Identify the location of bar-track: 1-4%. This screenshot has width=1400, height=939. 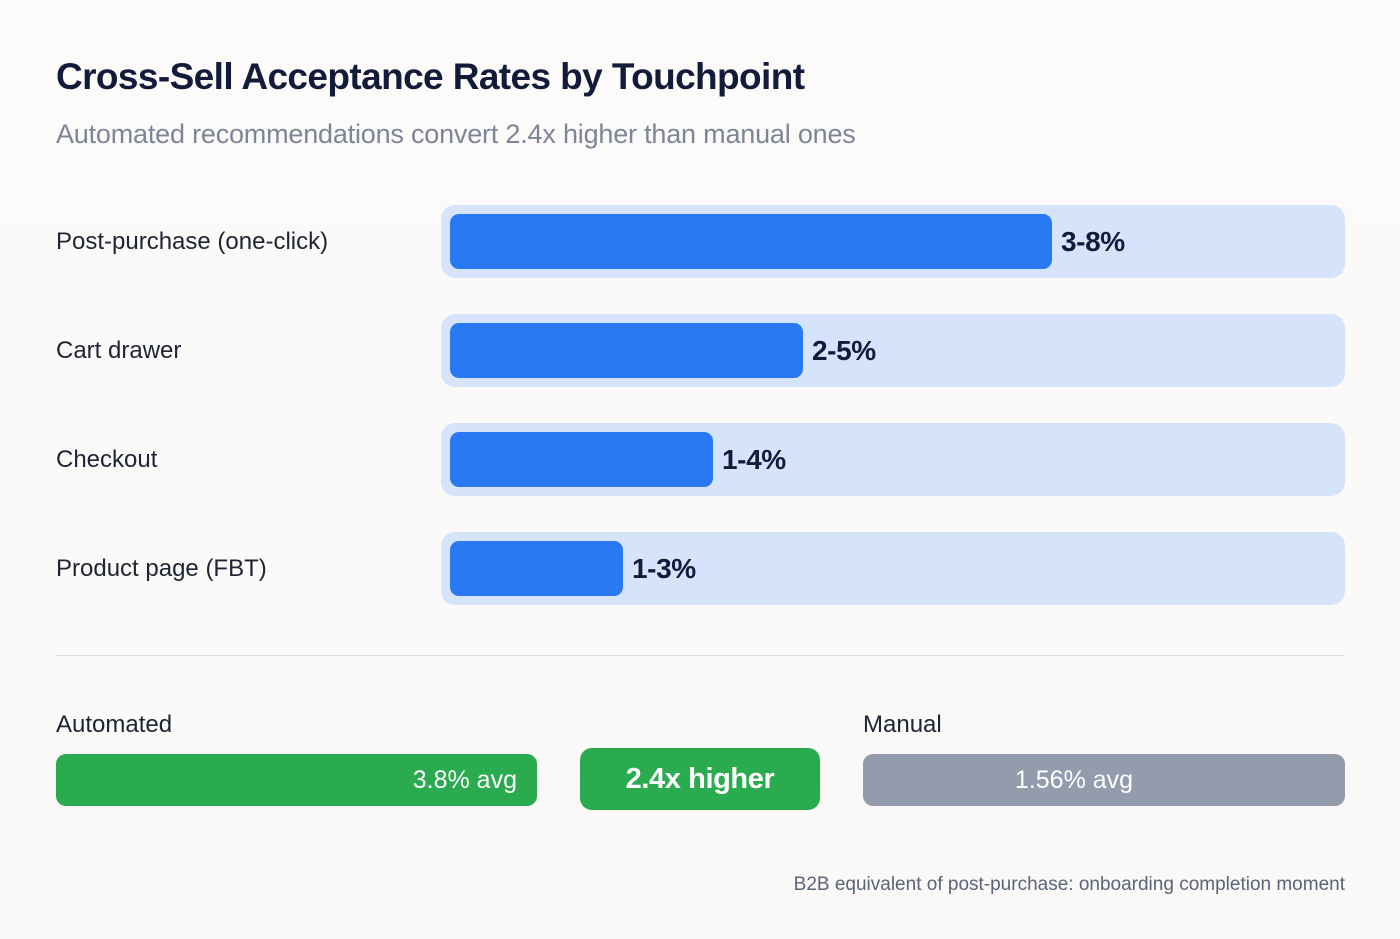
(893, 459).